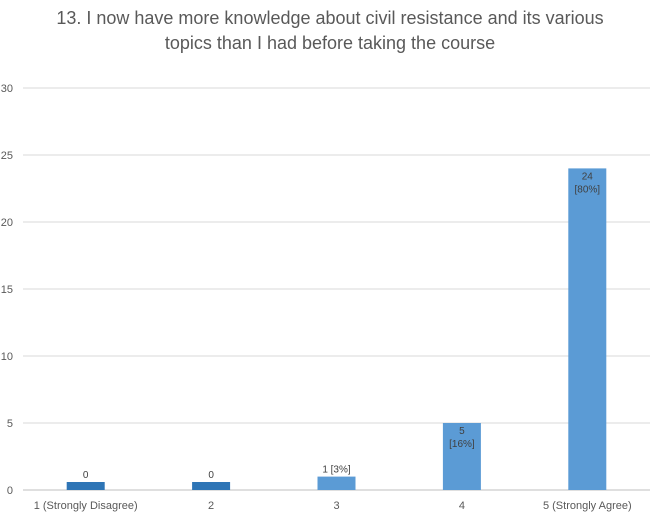 This screenshot has width=660, height=520. Describe the element at coordinates (7, 89) in the screenshot. I see `y-tick-label: 30` at that location.